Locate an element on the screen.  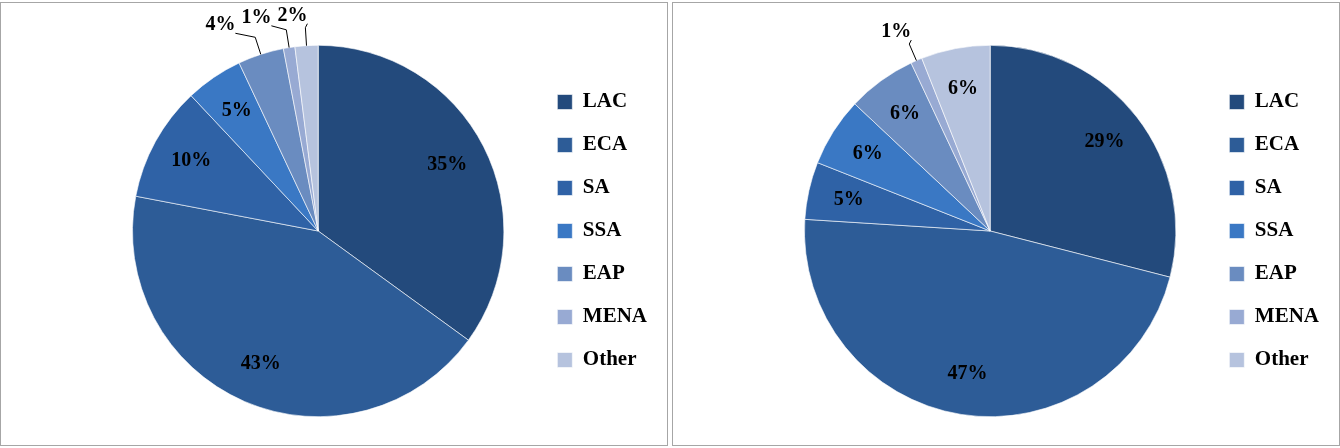
data-label: 4% is located at coordinates (220, 23).